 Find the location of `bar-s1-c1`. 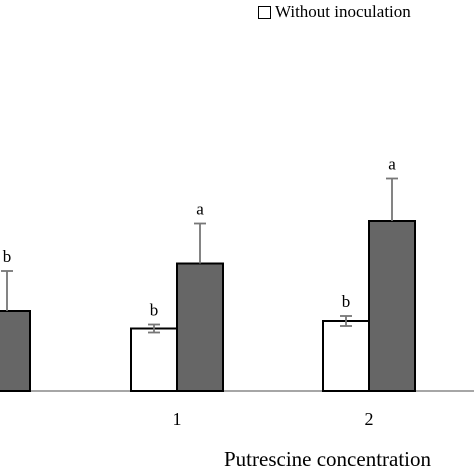

bar-s1-c1 is located at coordinates (200, 327).